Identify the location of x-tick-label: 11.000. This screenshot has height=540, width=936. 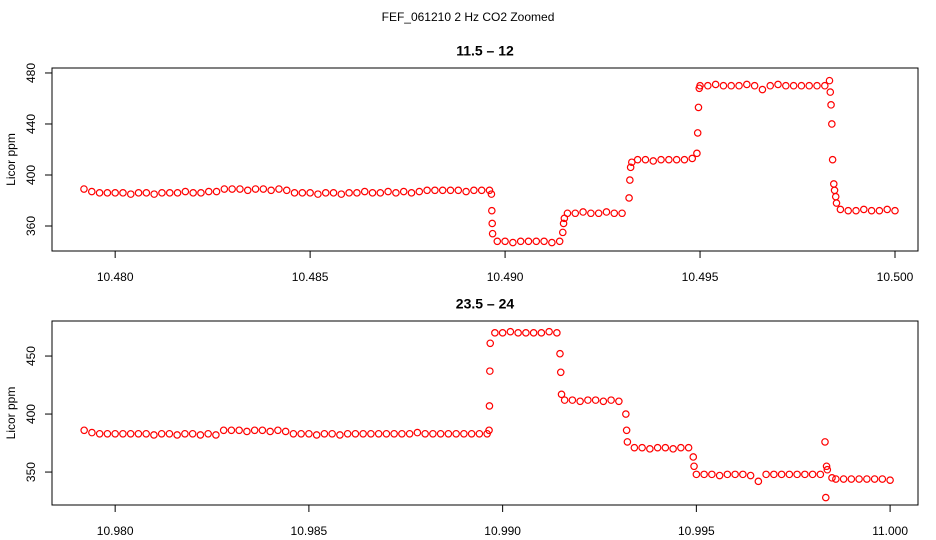
(890, 531).